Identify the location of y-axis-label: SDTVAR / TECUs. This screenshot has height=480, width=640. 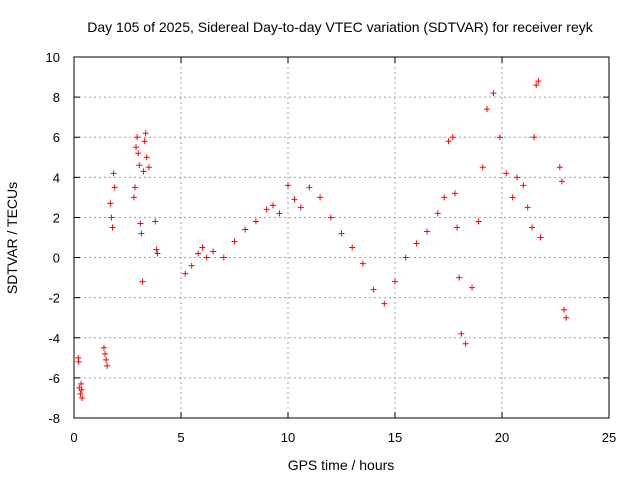
(12, 238).